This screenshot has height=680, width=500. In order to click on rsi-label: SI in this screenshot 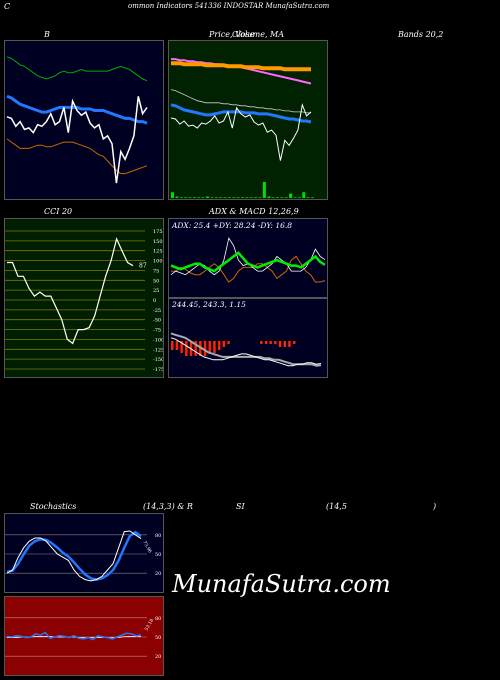, I will do `click(240, 506)`.